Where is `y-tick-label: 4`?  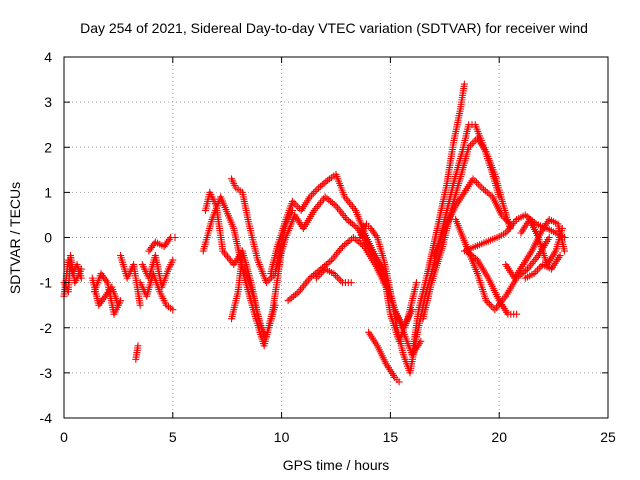
y-tick-label: 4 is located at coordinates (48, 57).